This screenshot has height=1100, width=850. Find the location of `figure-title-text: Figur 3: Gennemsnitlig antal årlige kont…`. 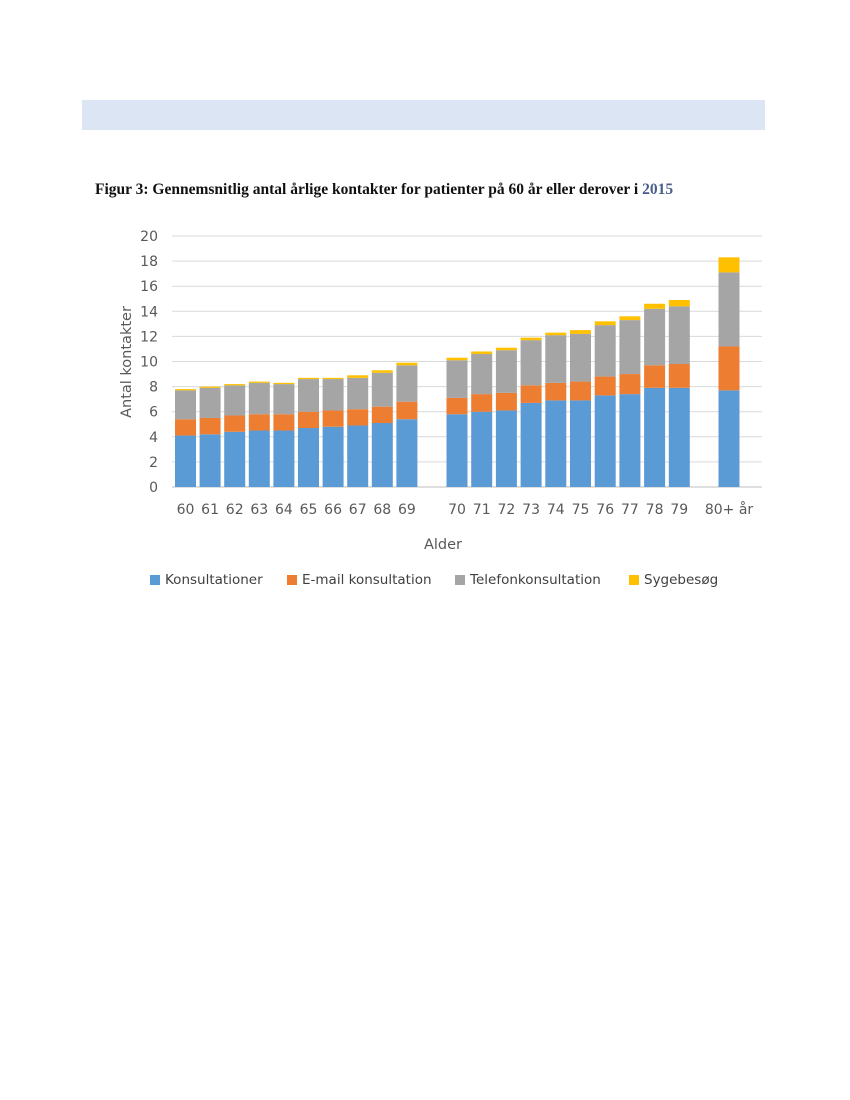

figure-title-text: Figur 3: Gennemsnitlig antal årlige kont… is located at coordinates (369, 189).